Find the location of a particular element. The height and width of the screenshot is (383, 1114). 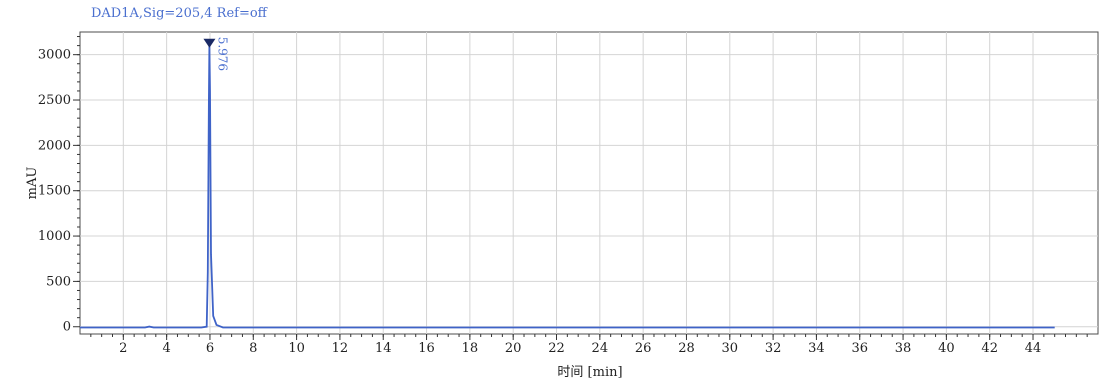

x-tick-label: 30 is located at coordinates (730, 348).